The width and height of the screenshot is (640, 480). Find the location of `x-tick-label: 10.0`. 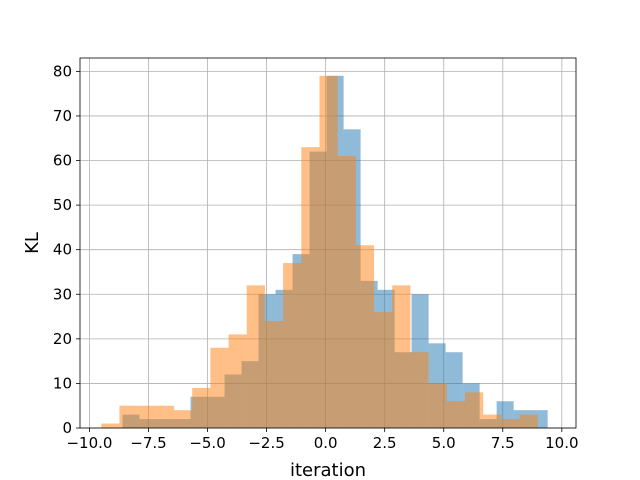

x-tick-label: 10.0 is located at coordinates (561, 443).